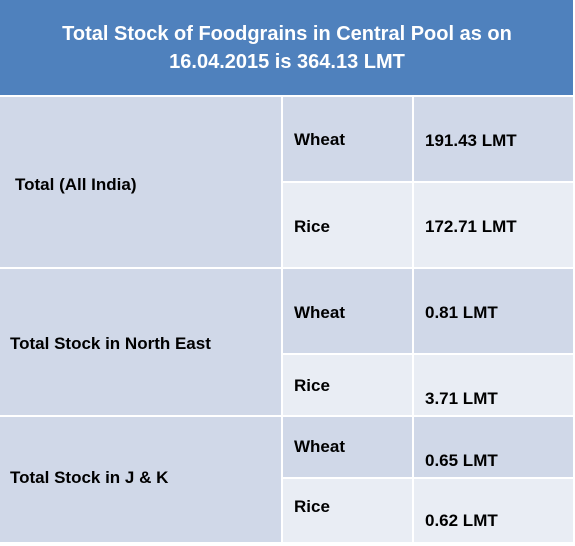 The width and height of the screenshot is (575, 546). I want to click on value-cell-north-east-wheat: 0.81 LMT, so click(493, 311).